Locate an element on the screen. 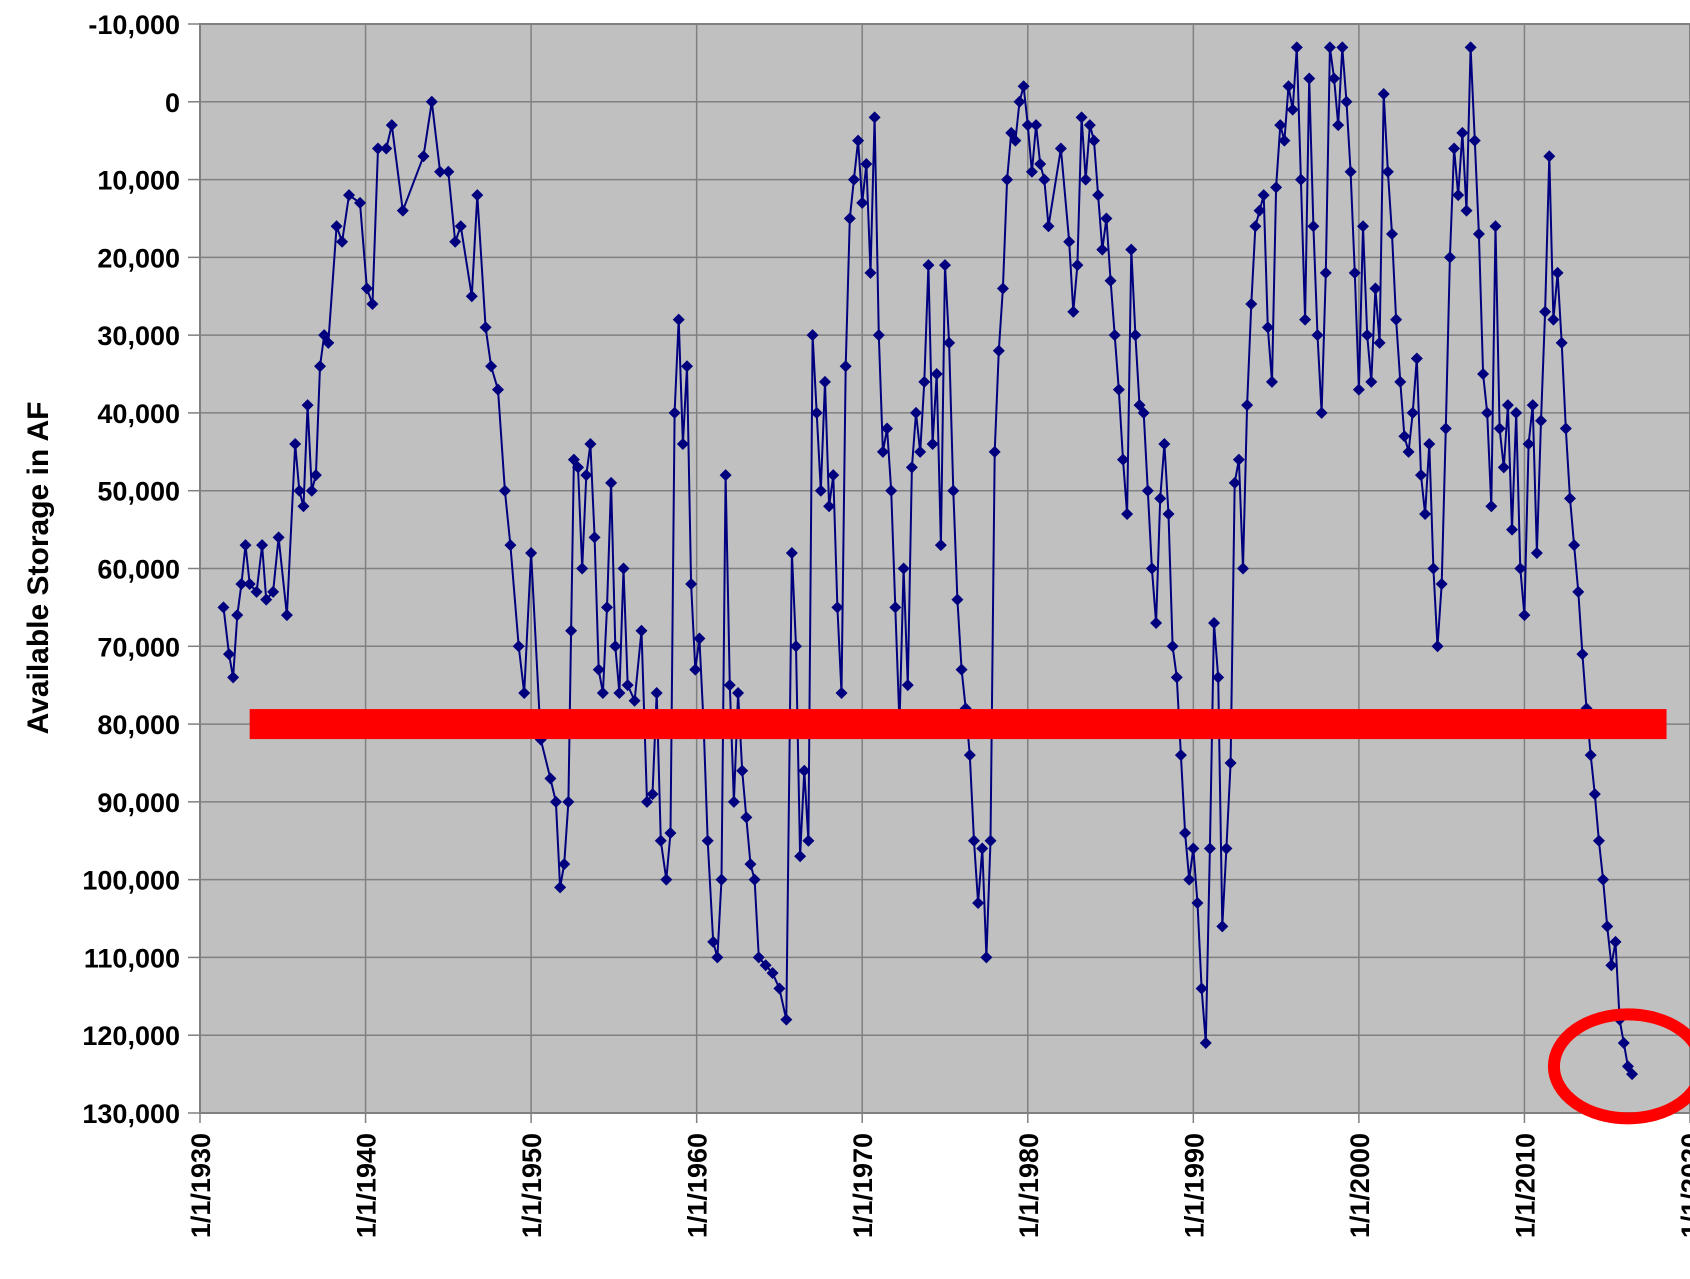  y-tick-label: 100,000 is located at coordinates (131, 881).